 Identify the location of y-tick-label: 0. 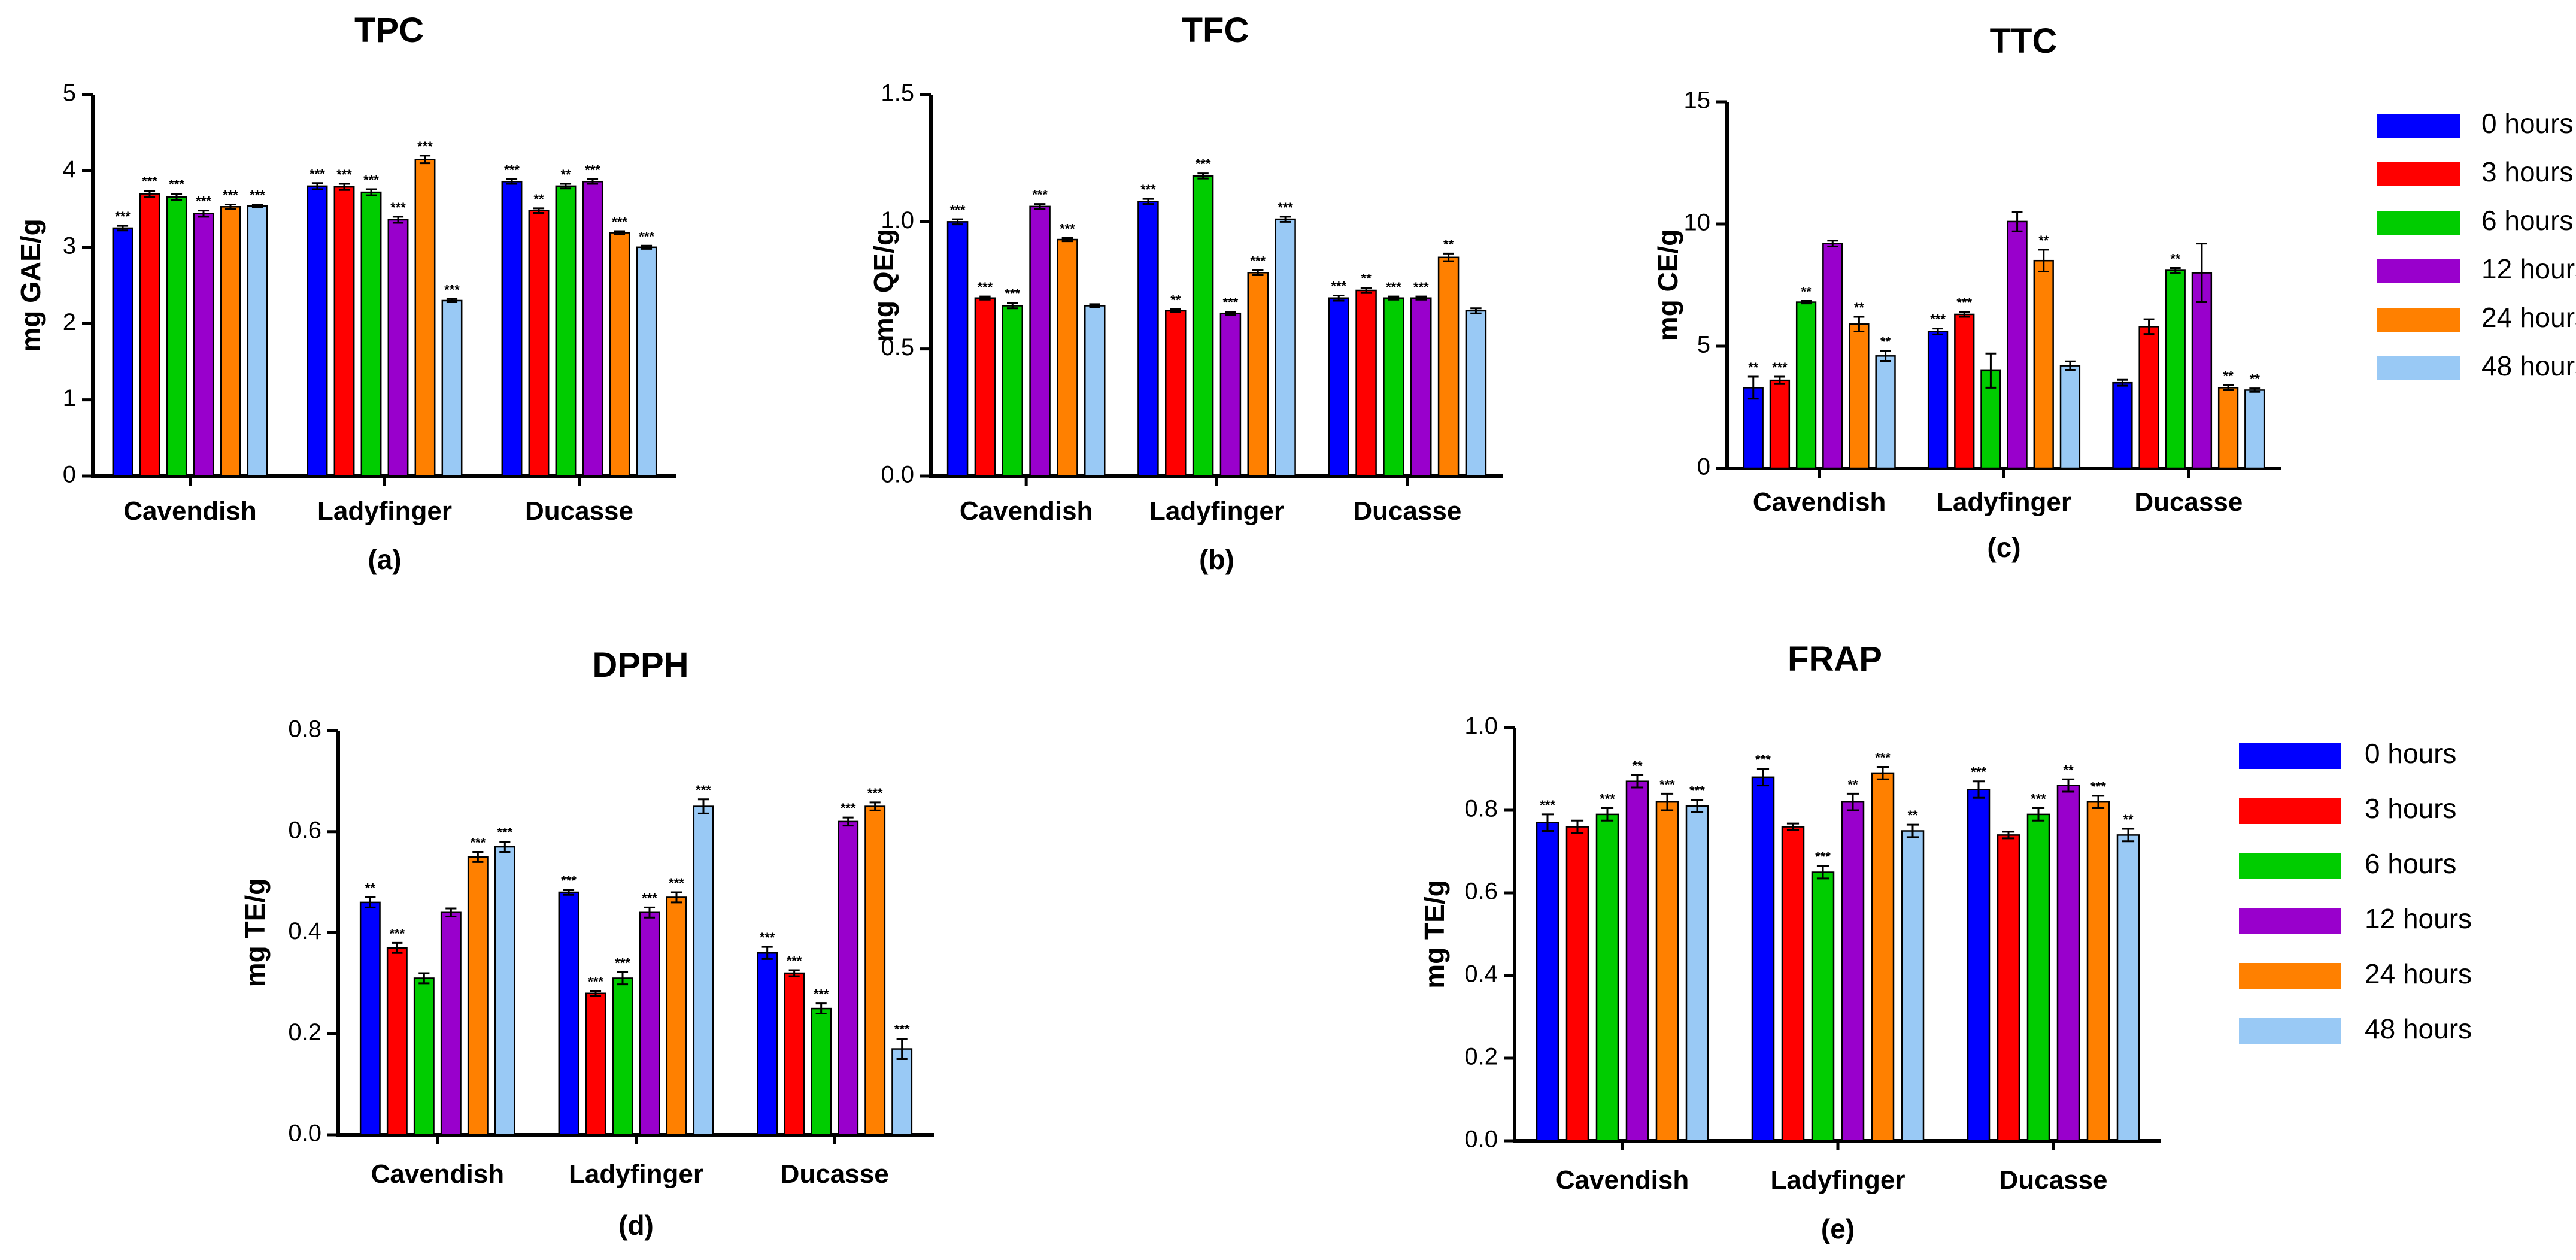
(1703, 467).